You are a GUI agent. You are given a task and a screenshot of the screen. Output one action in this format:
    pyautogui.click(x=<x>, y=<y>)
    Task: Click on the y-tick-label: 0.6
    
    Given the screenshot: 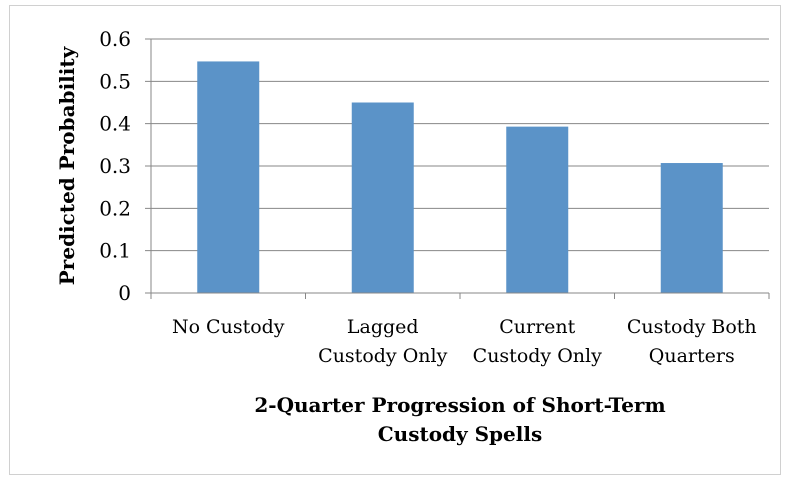 What is the action you would take?
    pyautogui.click(x=115, y=39)
    